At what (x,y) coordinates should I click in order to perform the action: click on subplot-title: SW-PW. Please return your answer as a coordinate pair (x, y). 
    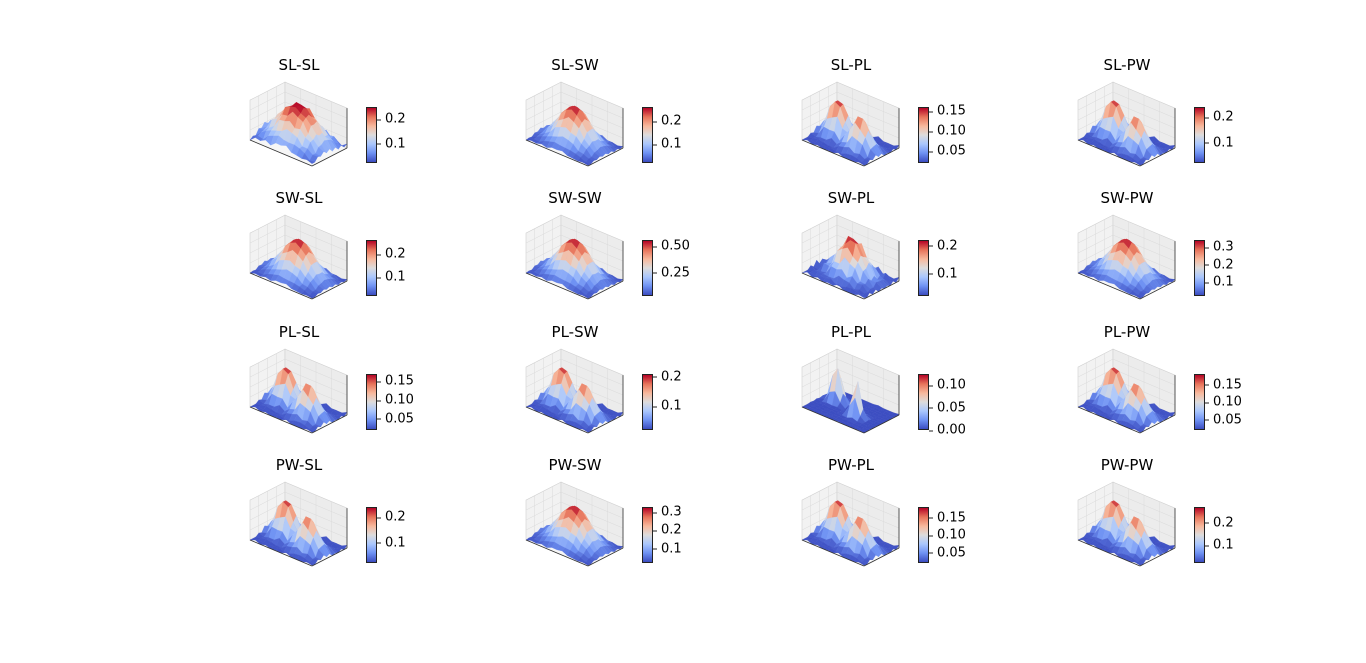
    Looking at the image, I should click on (1127, 198).